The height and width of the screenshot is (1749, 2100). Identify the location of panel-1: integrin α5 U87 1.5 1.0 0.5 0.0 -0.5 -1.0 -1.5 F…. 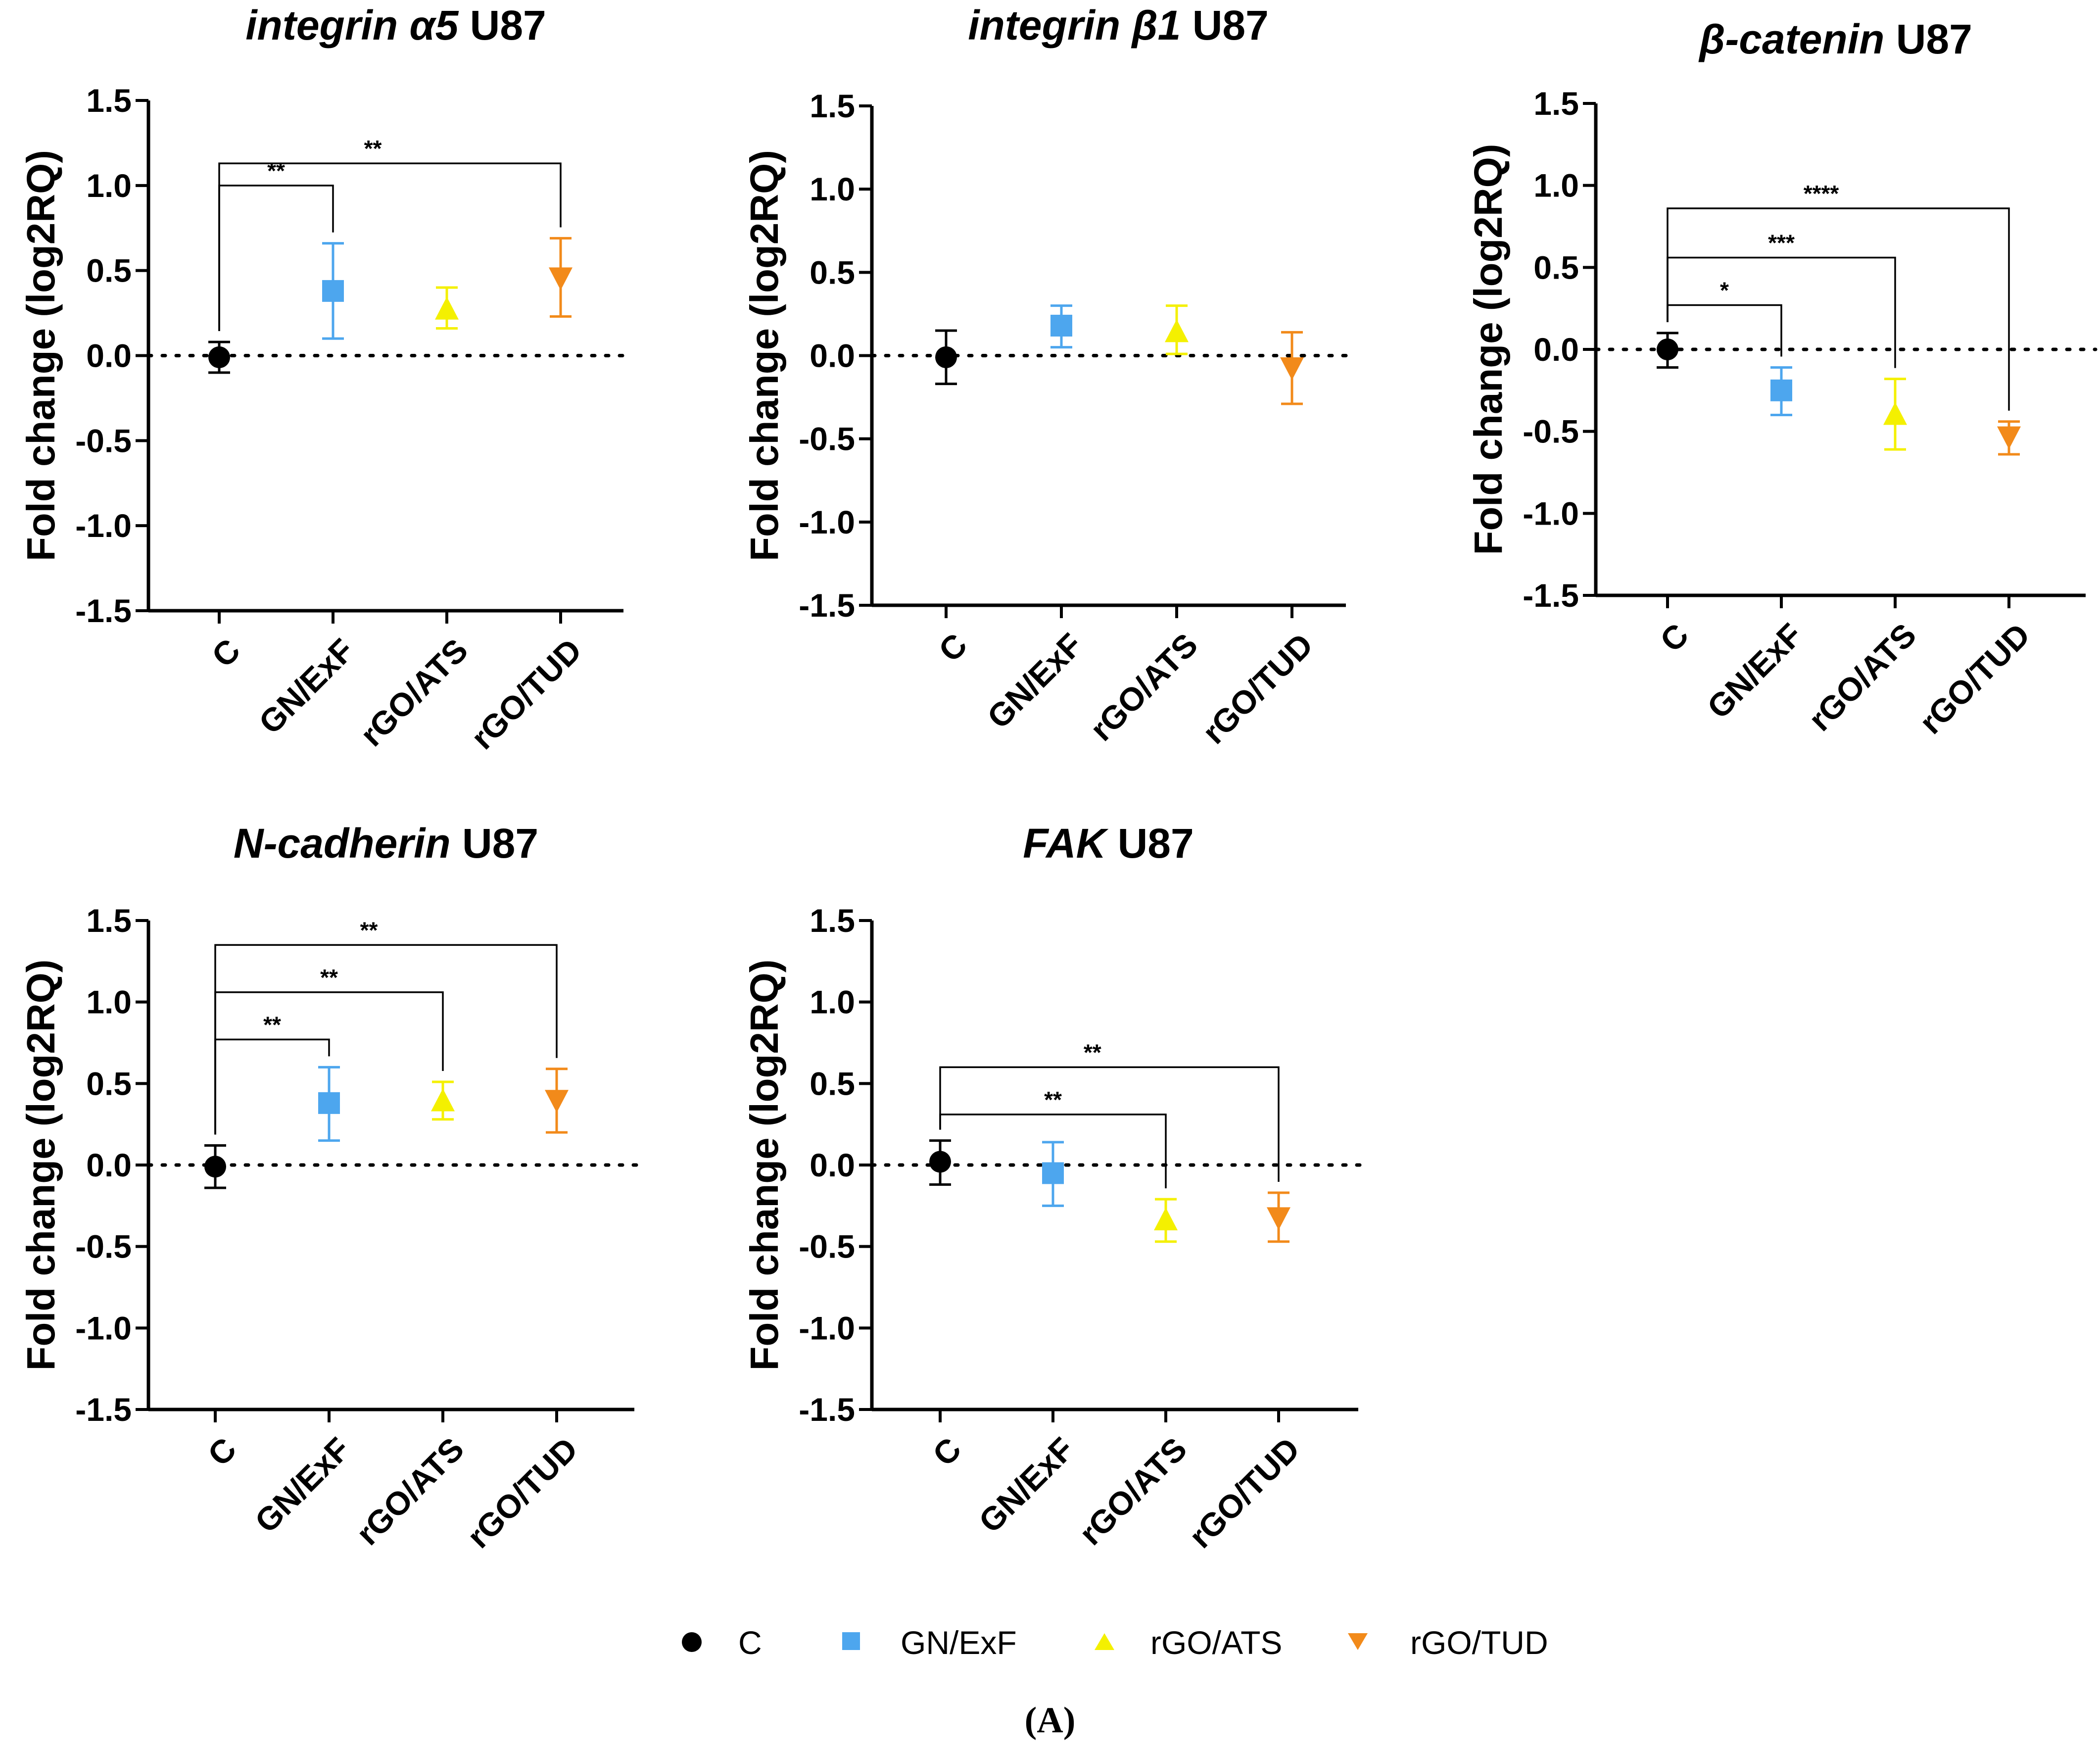
(327, 379).